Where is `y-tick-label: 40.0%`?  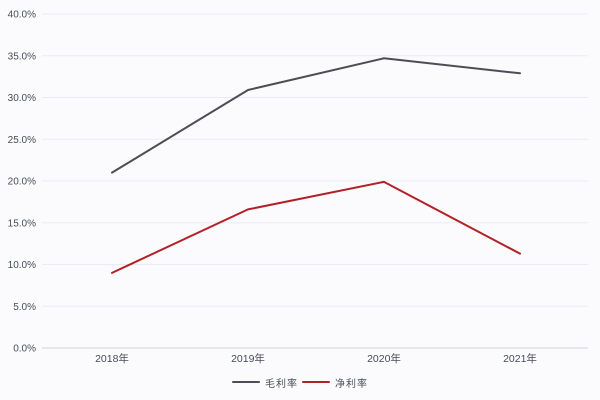 y-tick-label: 40.0% is located at coordinates (22, 15).